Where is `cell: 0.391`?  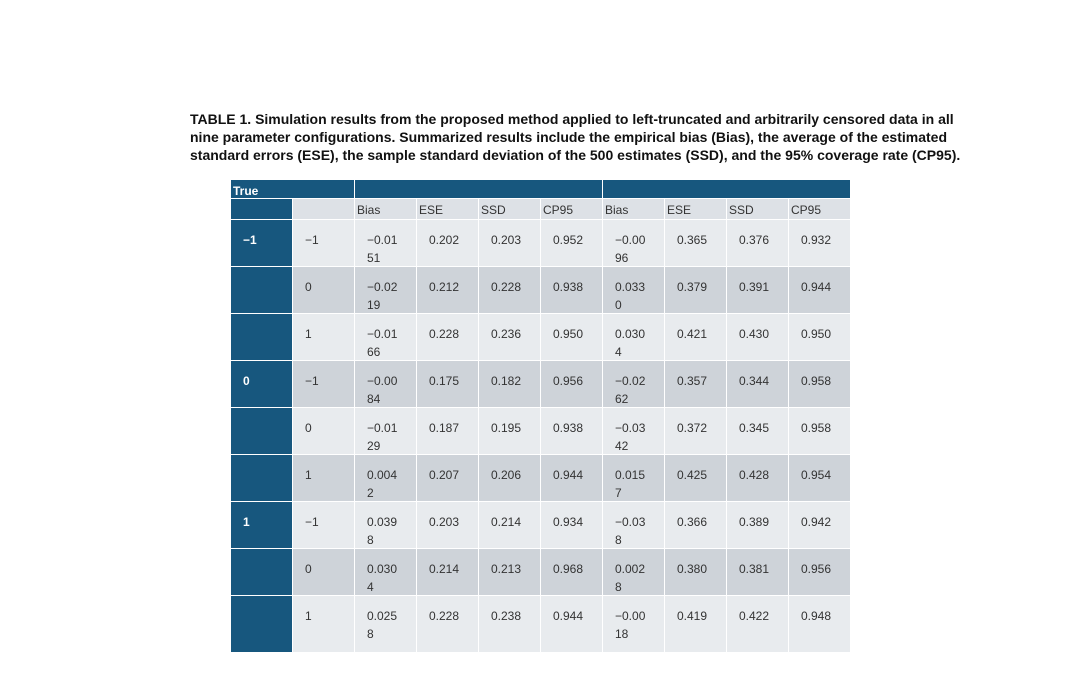 cell: 0.391 is located at coordinates (757, 290).